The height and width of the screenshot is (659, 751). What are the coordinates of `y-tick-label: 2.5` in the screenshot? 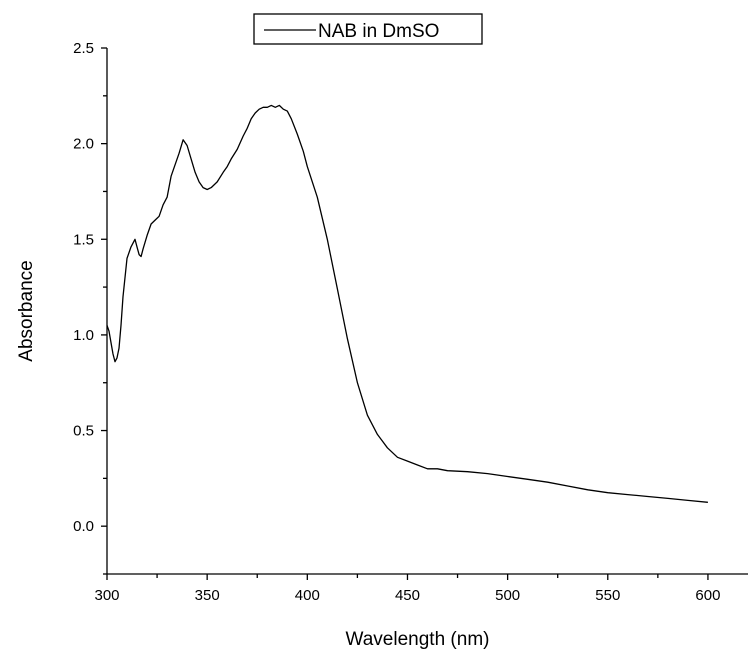 It's located at (83, 48).